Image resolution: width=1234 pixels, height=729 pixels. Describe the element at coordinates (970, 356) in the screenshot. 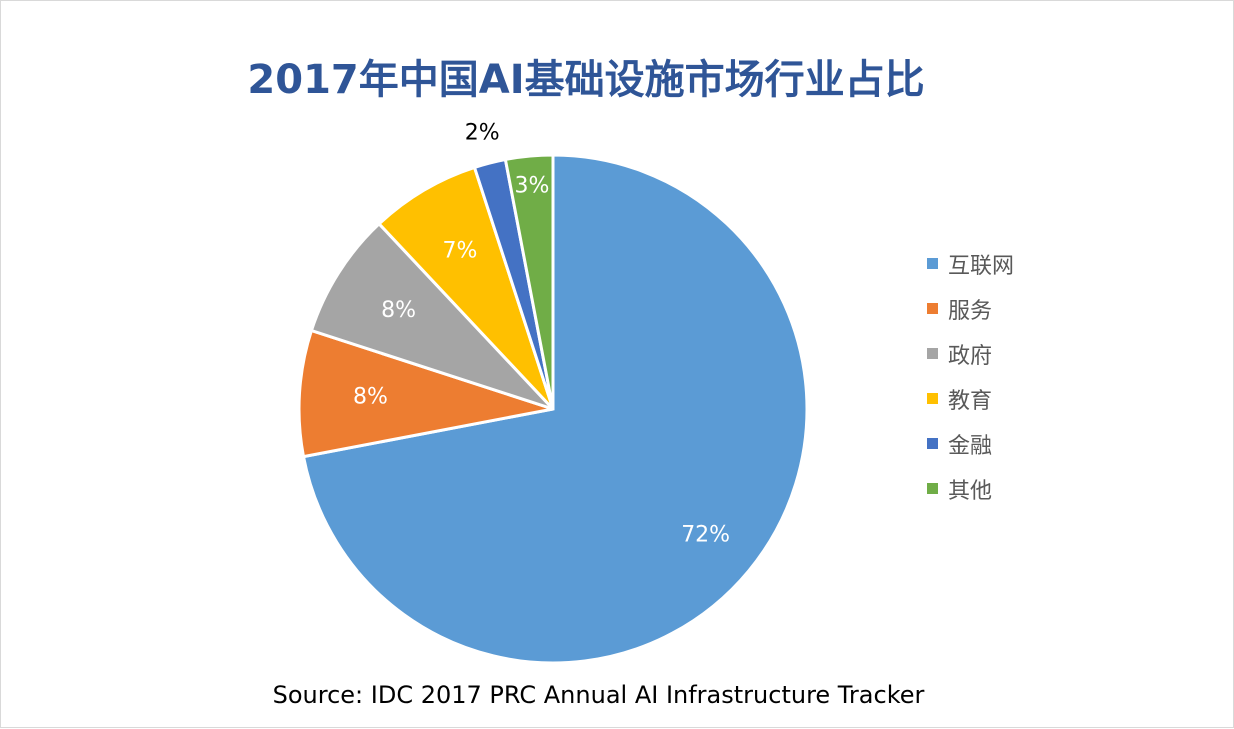

I see `legend-label: 政府` at that location.